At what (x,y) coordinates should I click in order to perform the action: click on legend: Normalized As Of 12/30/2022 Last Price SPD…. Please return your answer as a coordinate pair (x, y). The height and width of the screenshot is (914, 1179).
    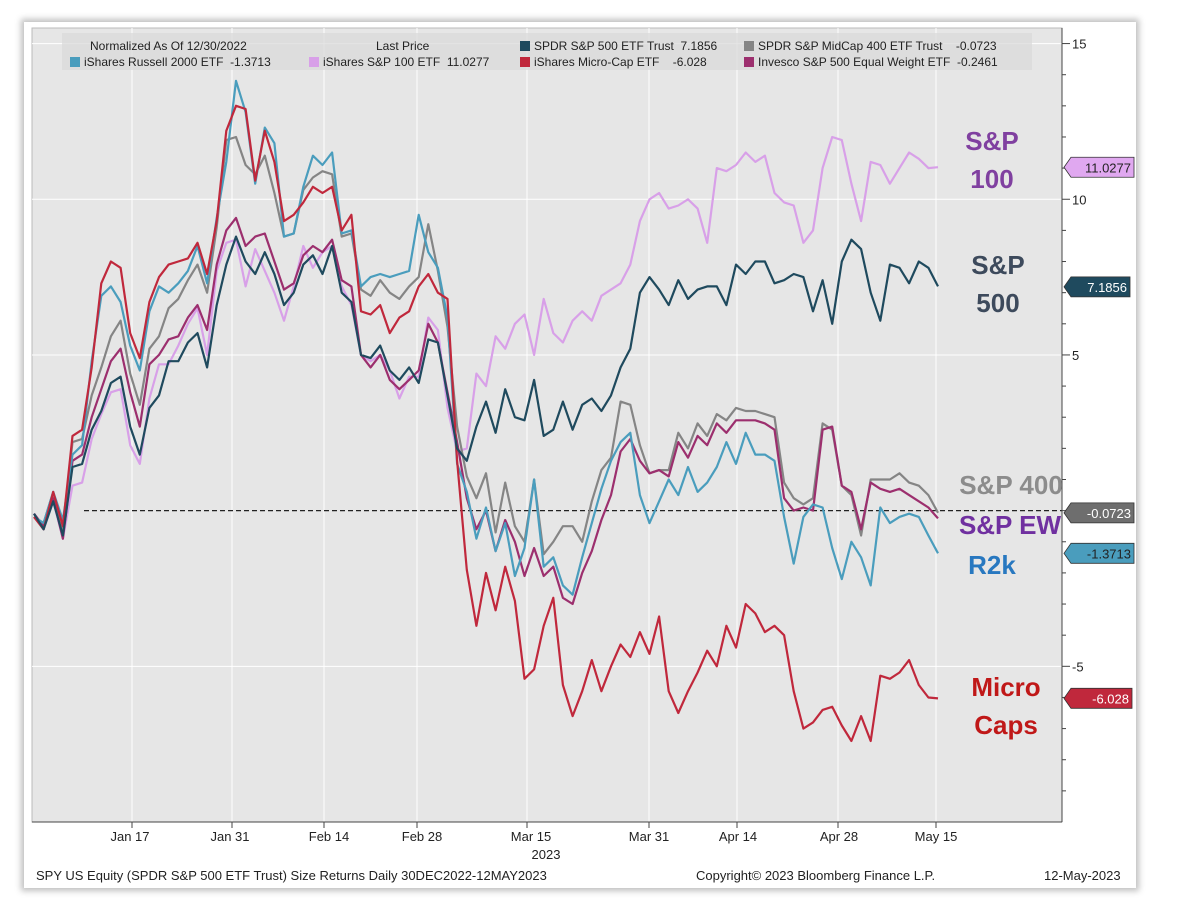
    Looking at the image, I should click on (547, 51).